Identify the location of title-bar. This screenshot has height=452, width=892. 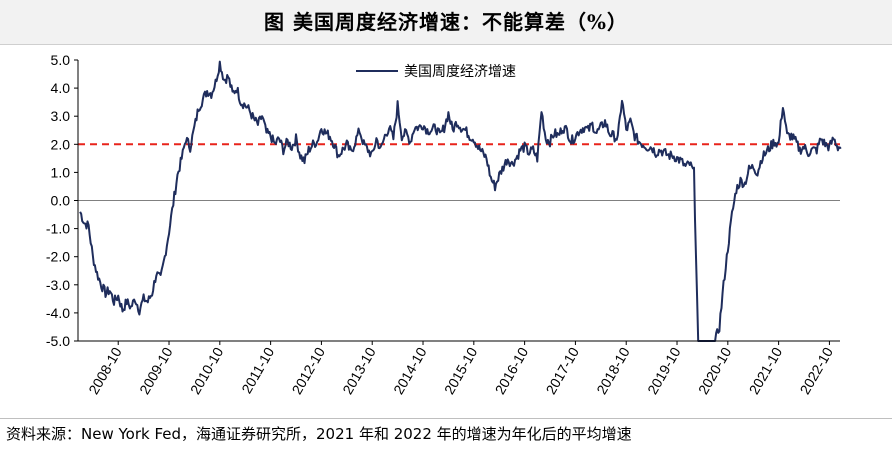
(446, 22).